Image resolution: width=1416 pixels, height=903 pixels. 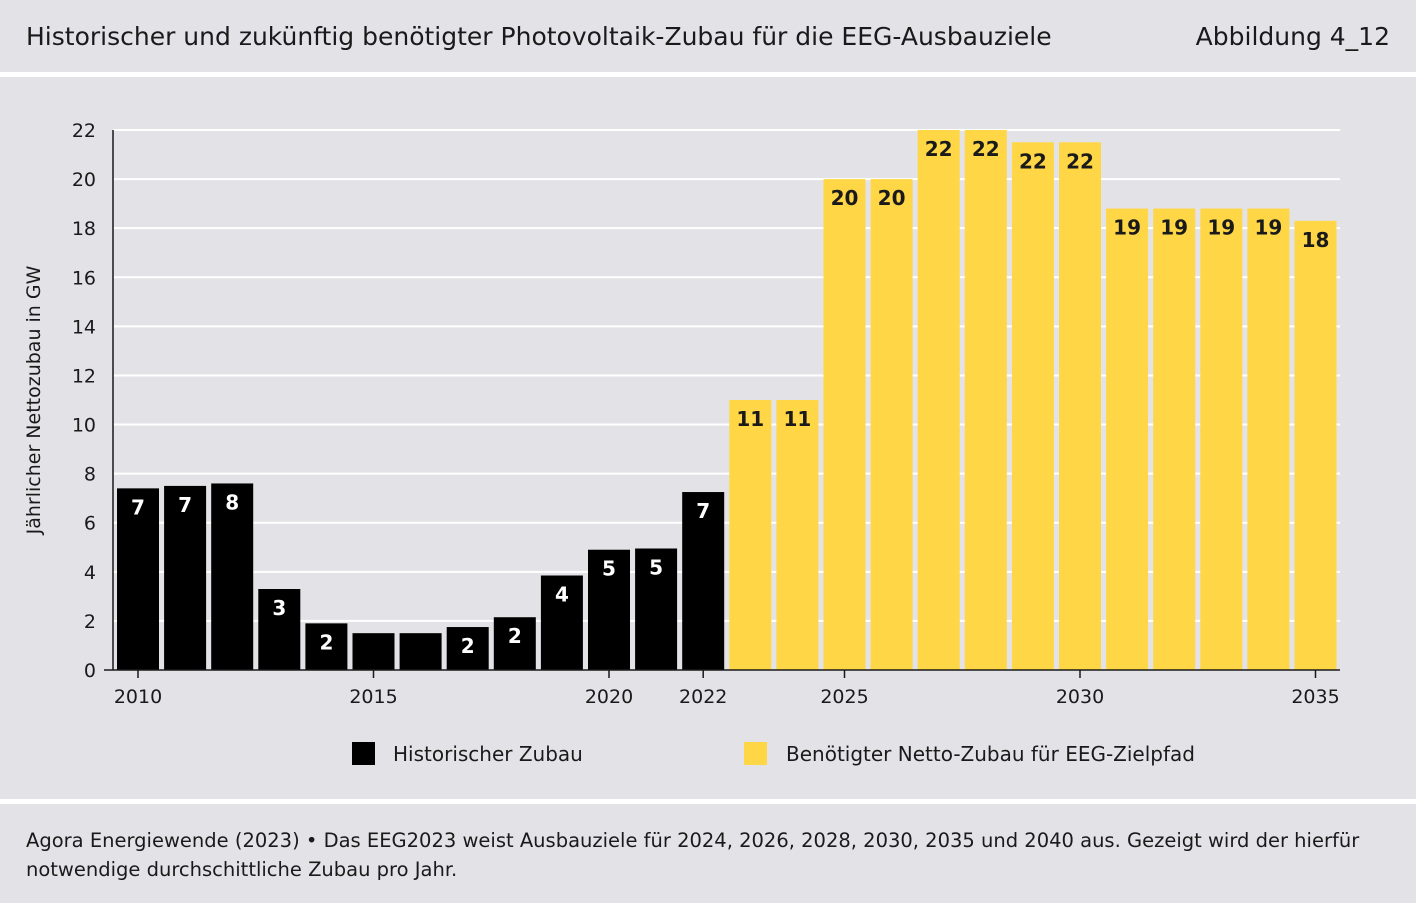 I want to click on legend-swatch-required, so click(x=755, y=753).